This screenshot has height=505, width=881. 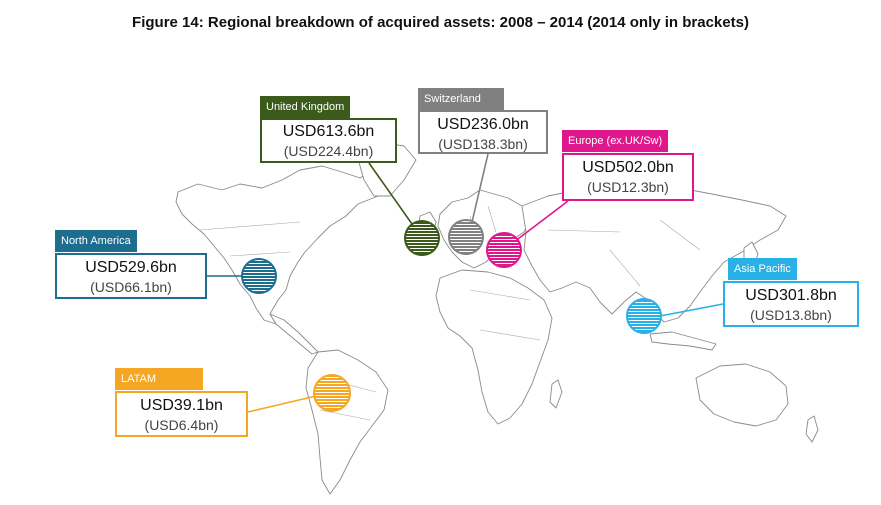 I want to click on label-tag-united-kingdom: United Kingdom, so click(x=305, y=107).